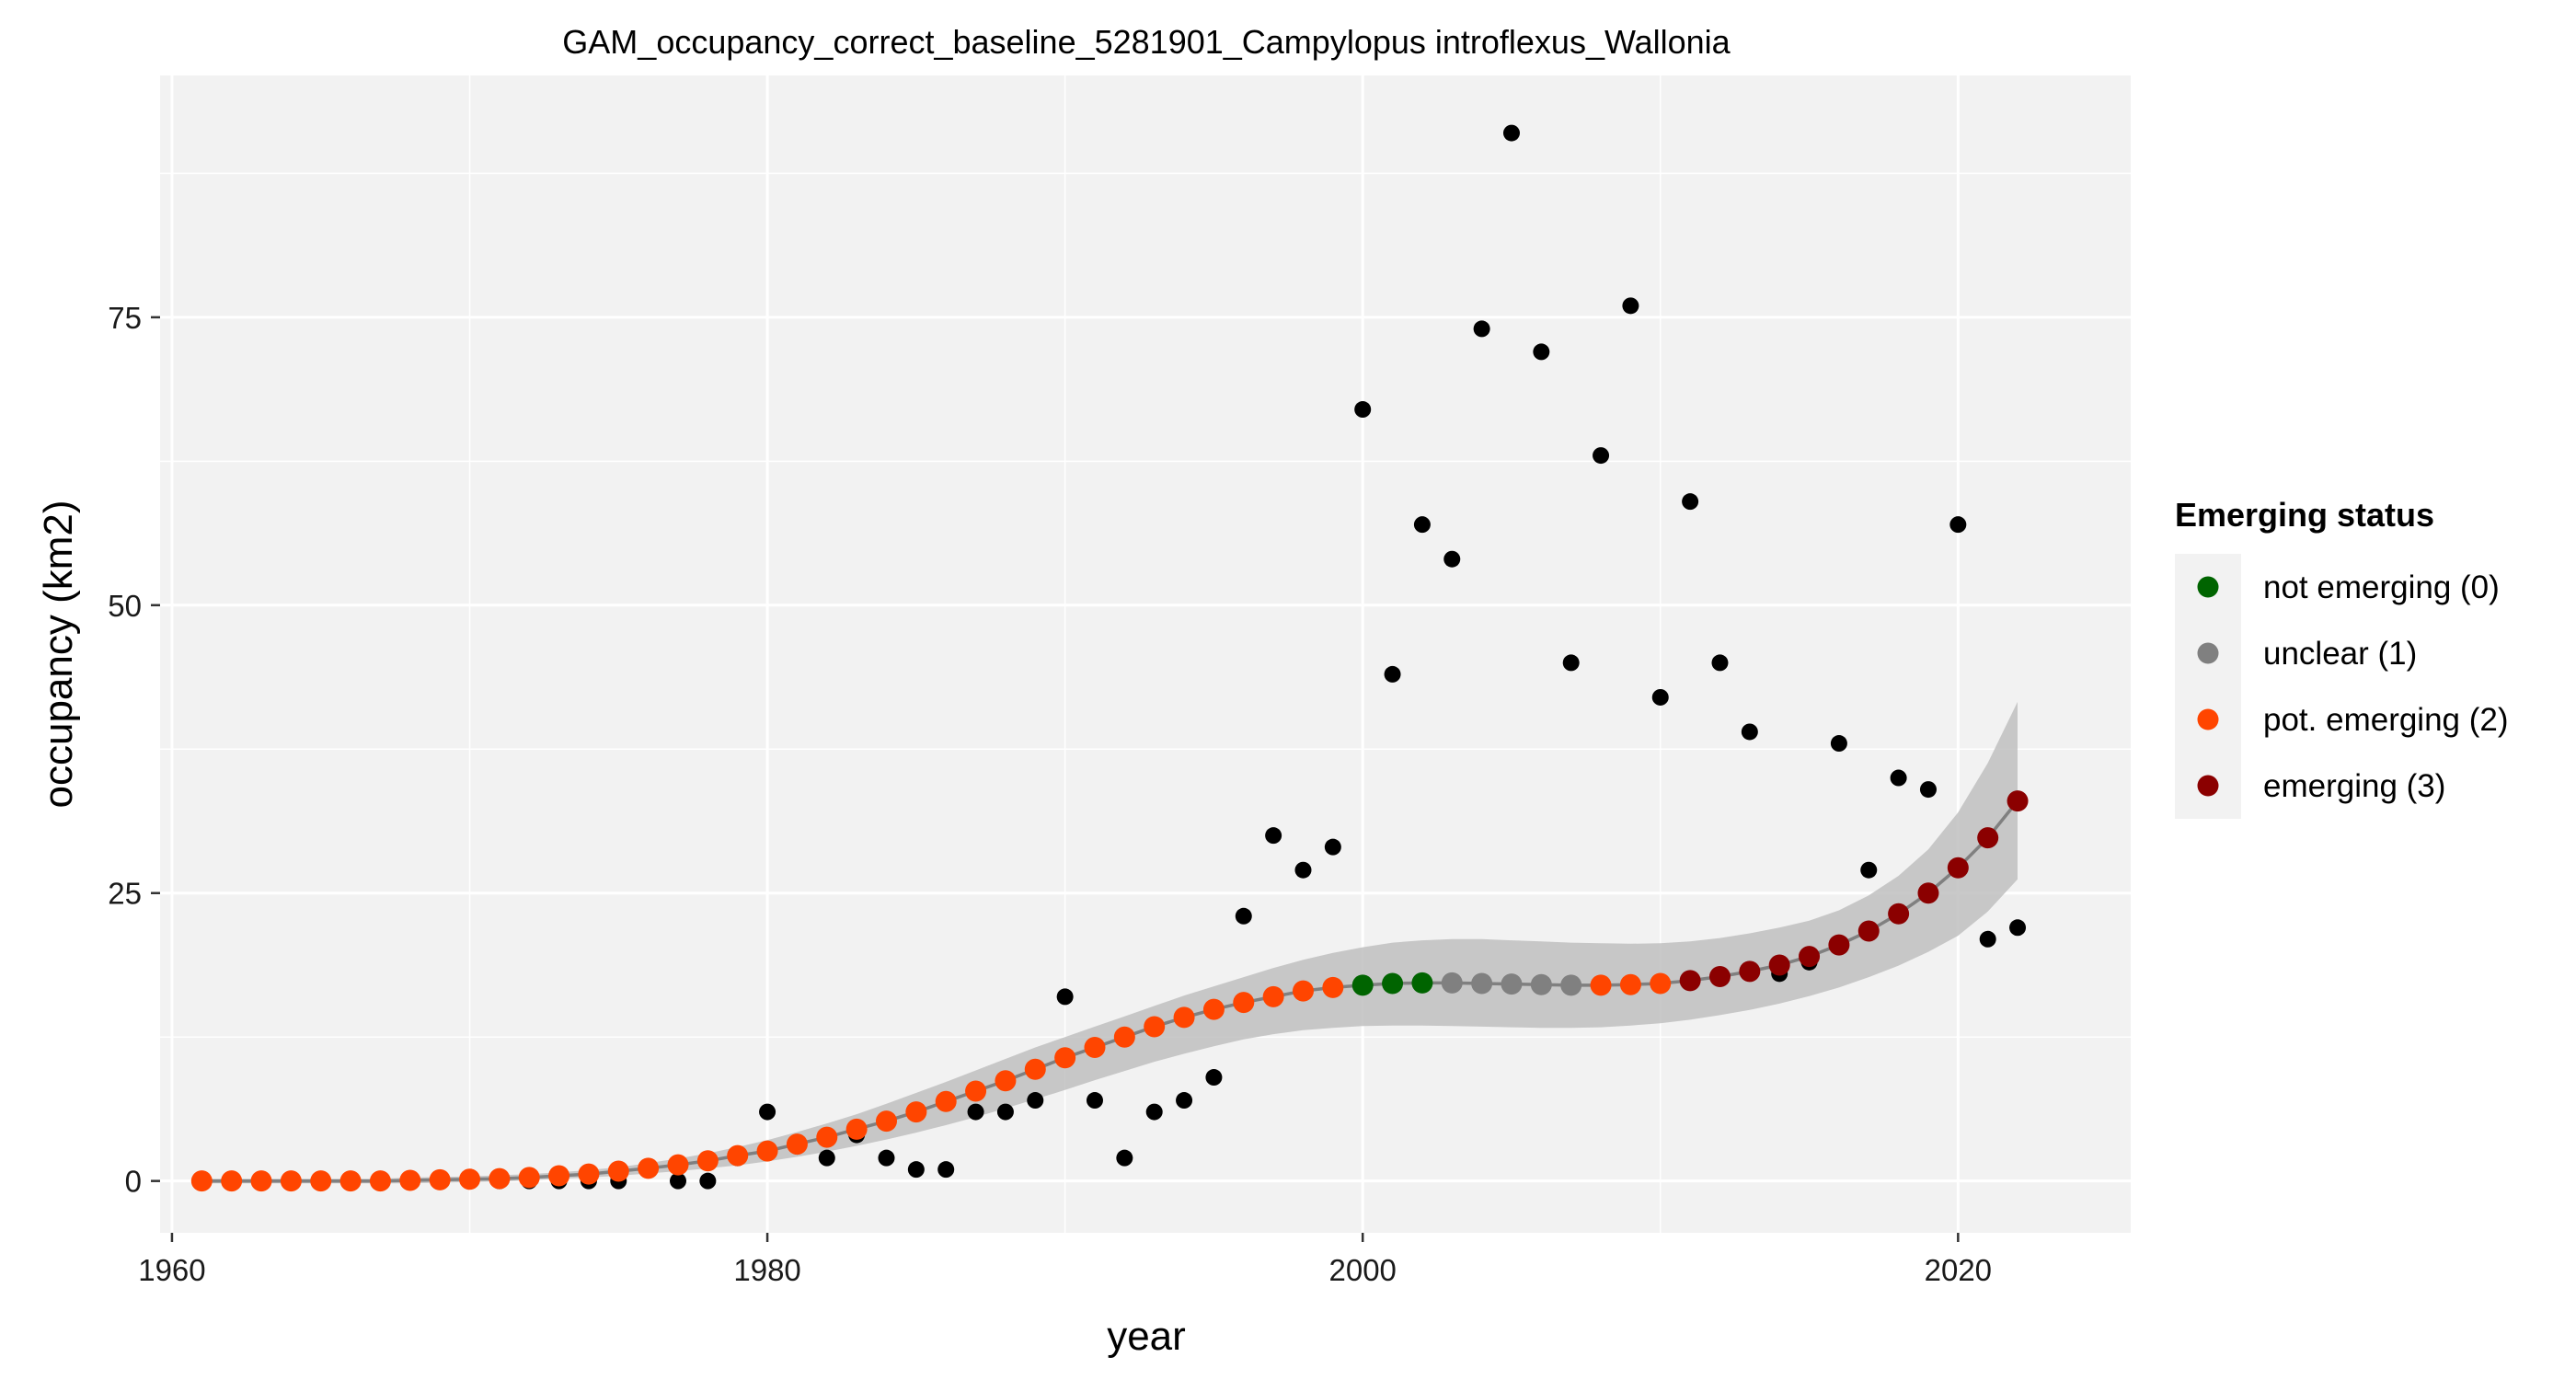 This screenshot has height=1380, width=2576. I want to click on x-tick-label: 2020, so click(1959, 1270).